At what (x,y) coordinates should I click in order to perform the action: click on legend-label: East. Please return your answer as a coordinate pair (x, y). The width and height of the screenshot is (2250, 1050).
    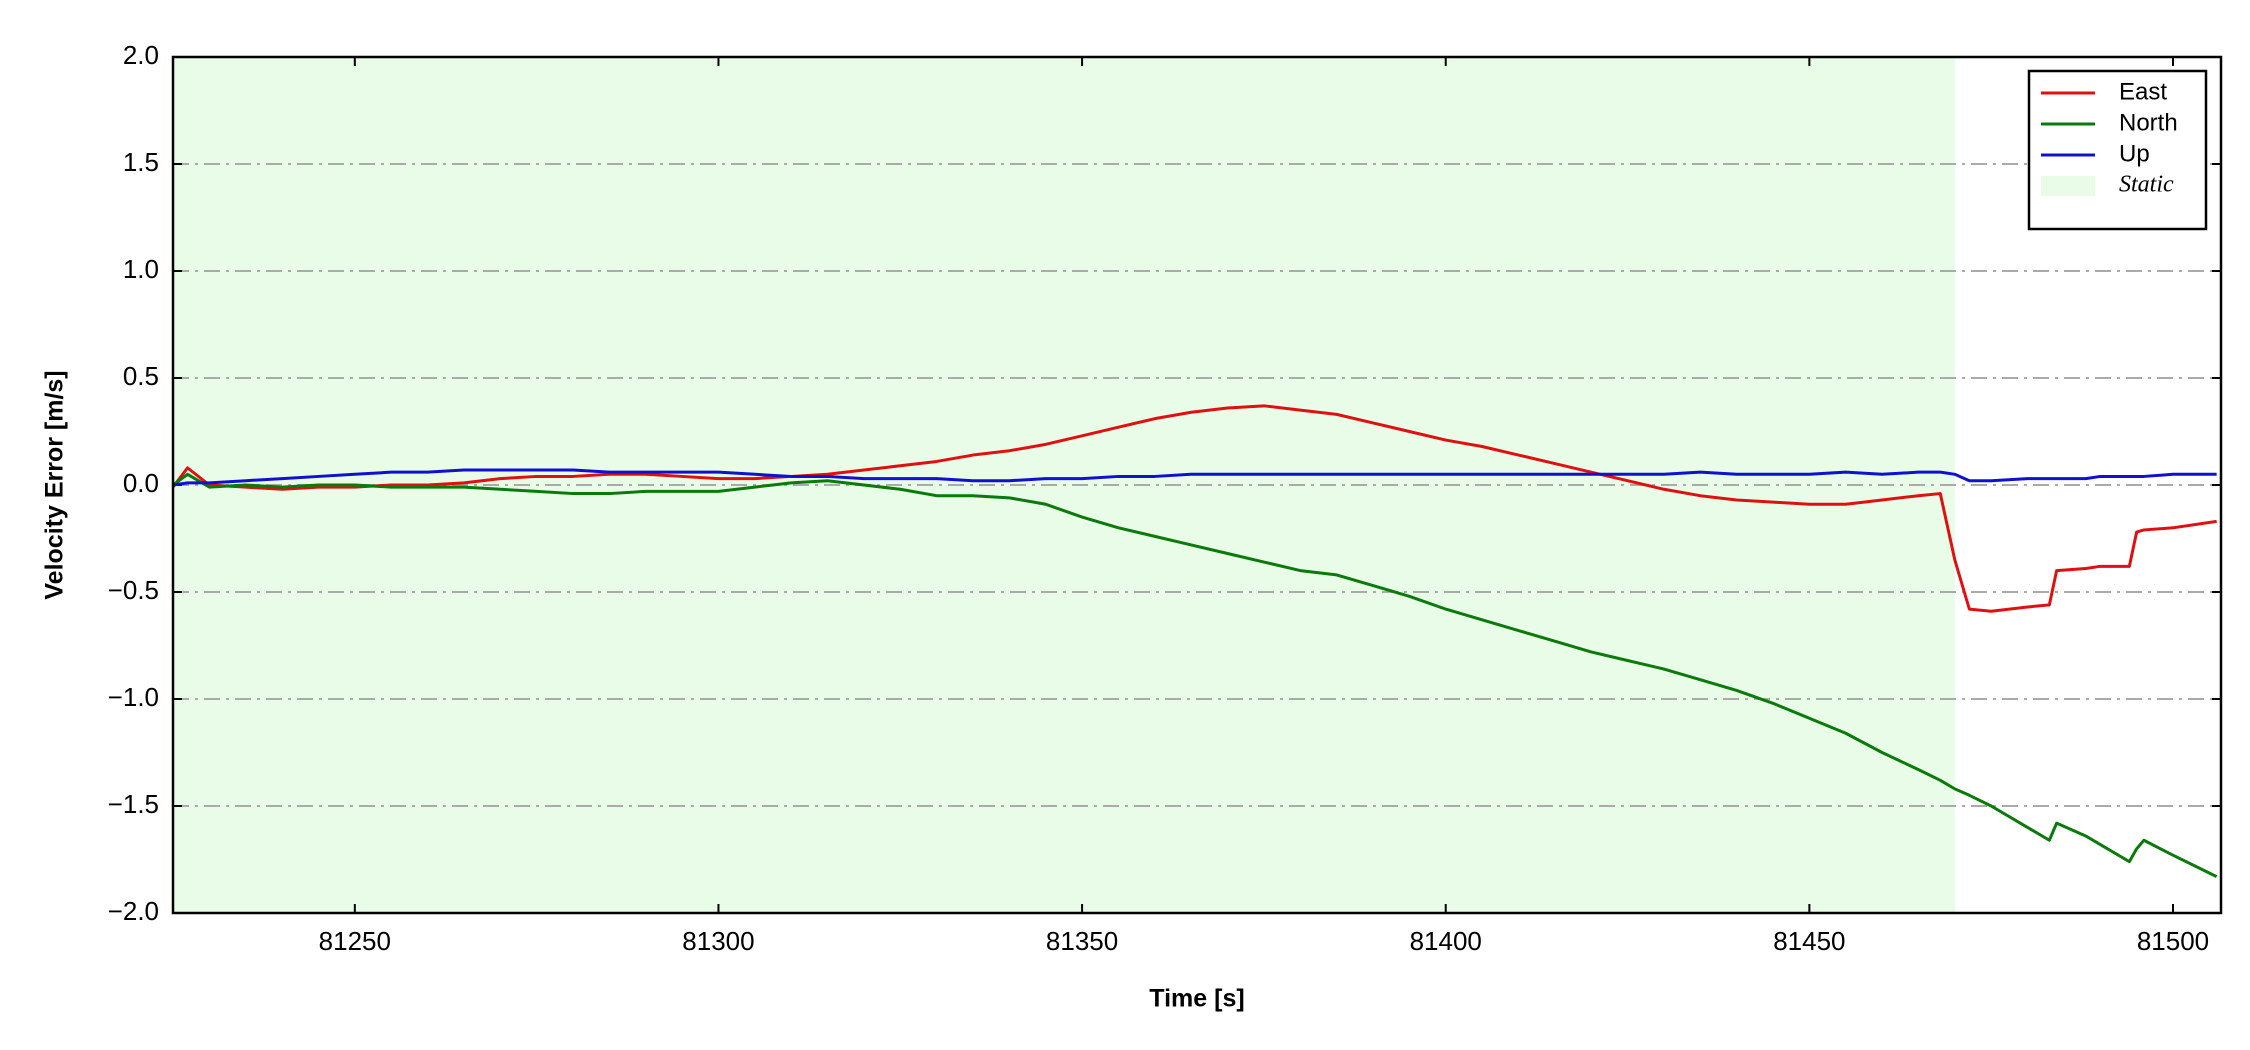
    Looking at the image, I should click on (2143, 91).